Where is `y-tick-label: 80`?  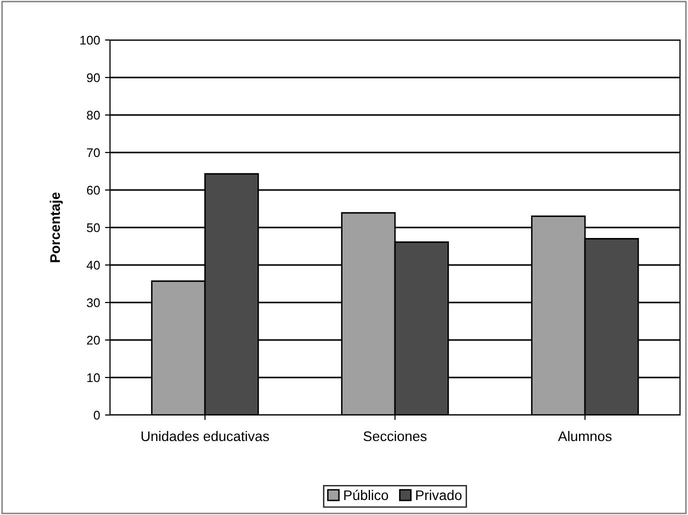
y-tick-label: 80 is located at coordinates (93, 115).